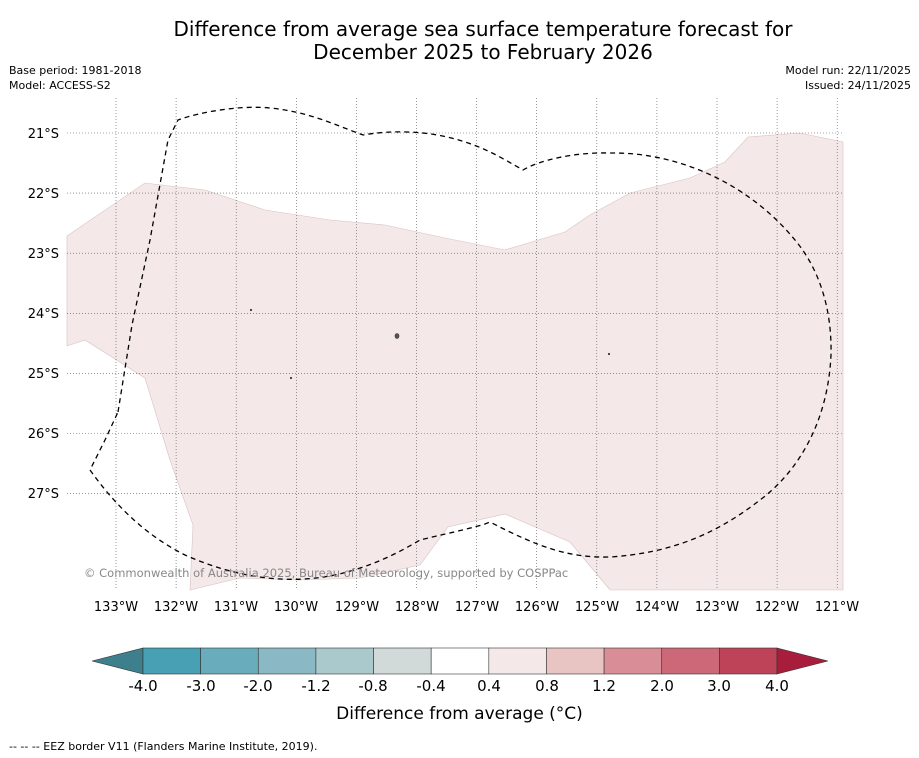 The height and width of the screenshot is (758, 919). What do you see at coordinates (848, 70) in the screenshot?
I see `model-run: Model run: 22/11/2025` at bounding box center [848, 70].